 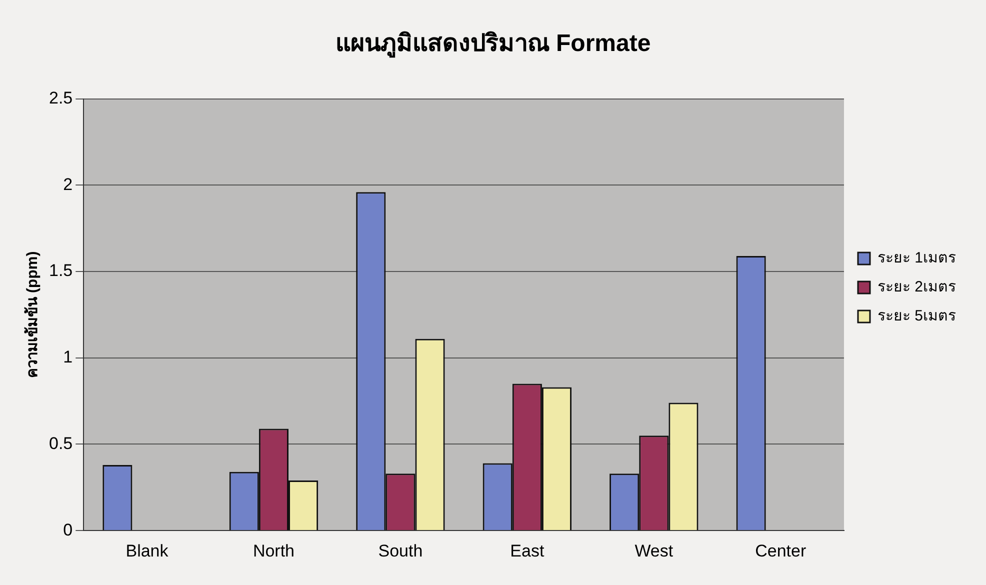 What do you see at coordinates (916, 316) in the screenshot?
I see `legend-label: ระยะ 5เมตร` at bounding box center [916, 316].